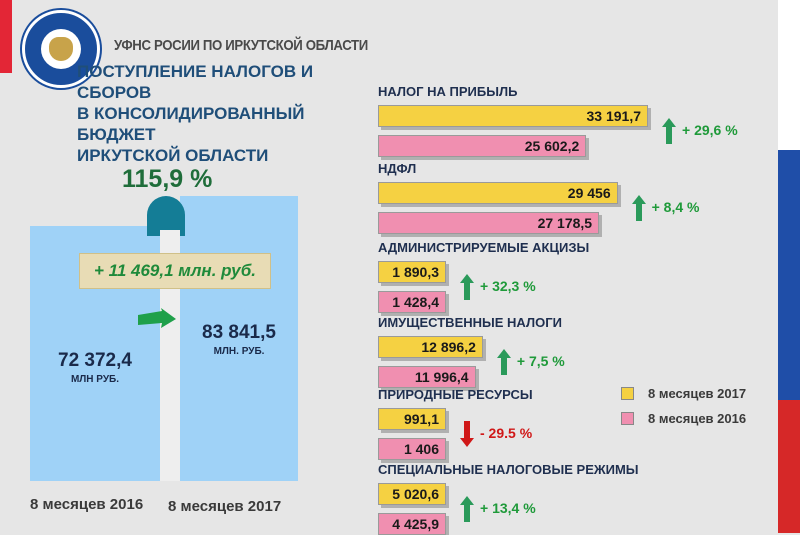 This screenshot has height=535, width=800. What do you see at coordinates (506, 433) in the screenshot?
I see `change-label: - 29.5 %` at bounding box center [506, 433].